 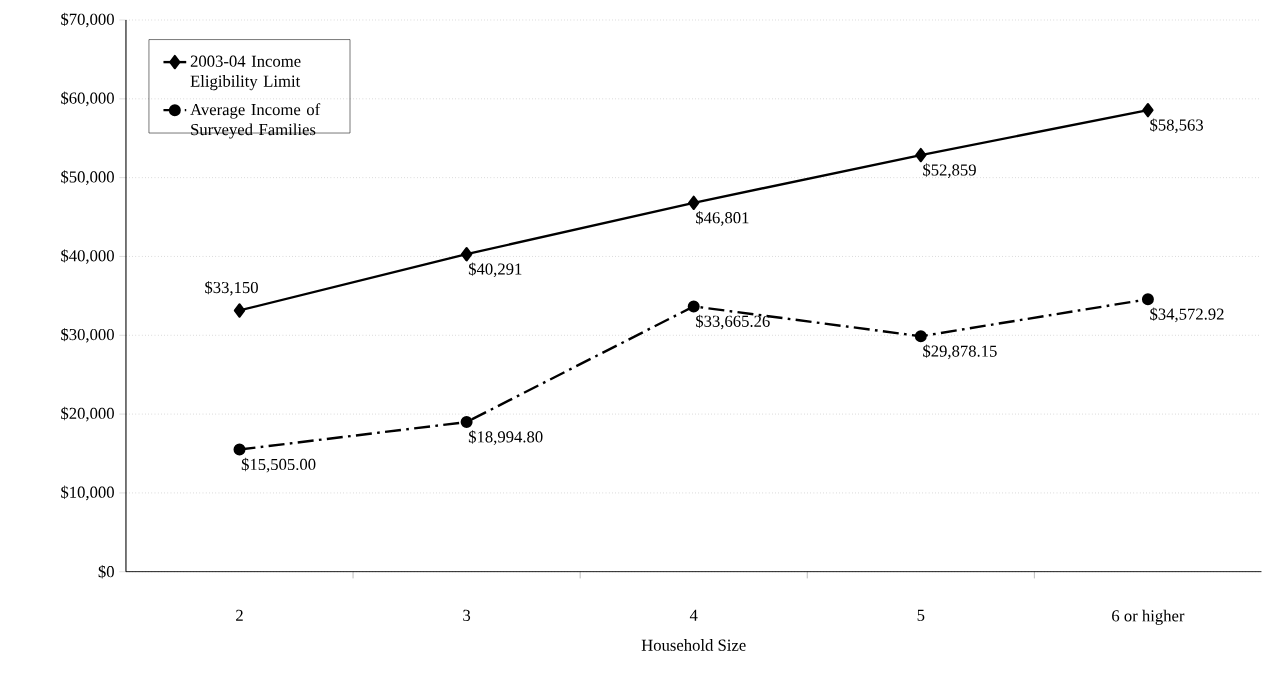 I want to click on legend-label: Average Income of Surveyed Families, so click(x=255, y=121).